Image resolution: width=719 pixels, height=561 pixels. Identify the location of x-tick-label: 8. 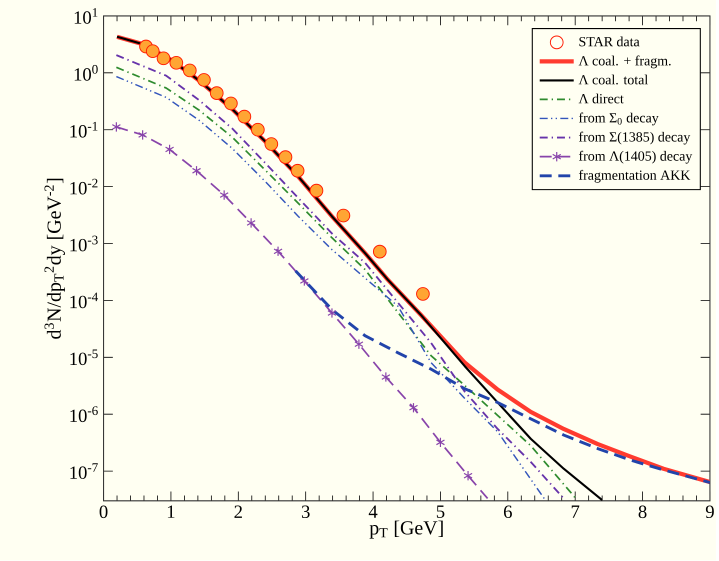
(642, 512).